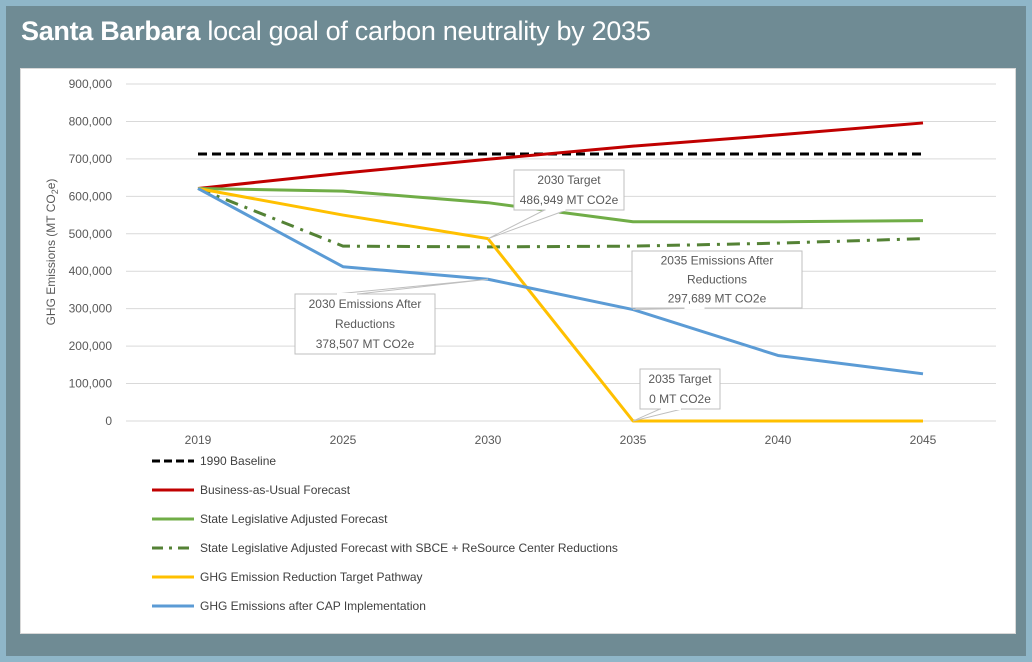 This screenshot has width=1032, height=662. What do you see at coordinates (91, 309) in the screenshot?
I see `y-tick-label: 300,000` at bounding box center [91, 309].